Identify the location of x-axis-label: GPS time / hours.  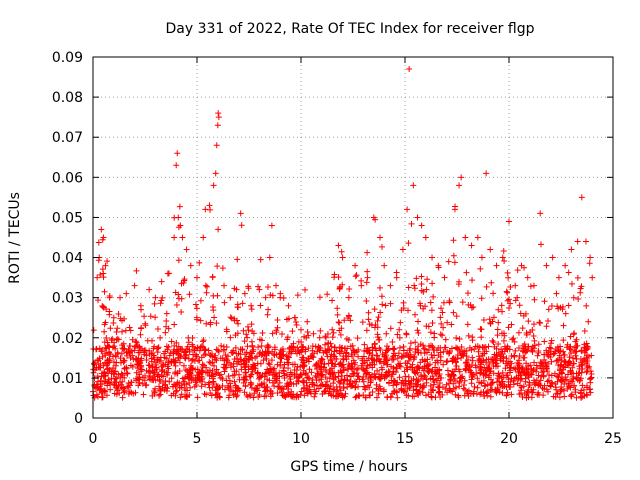
(348, 467).